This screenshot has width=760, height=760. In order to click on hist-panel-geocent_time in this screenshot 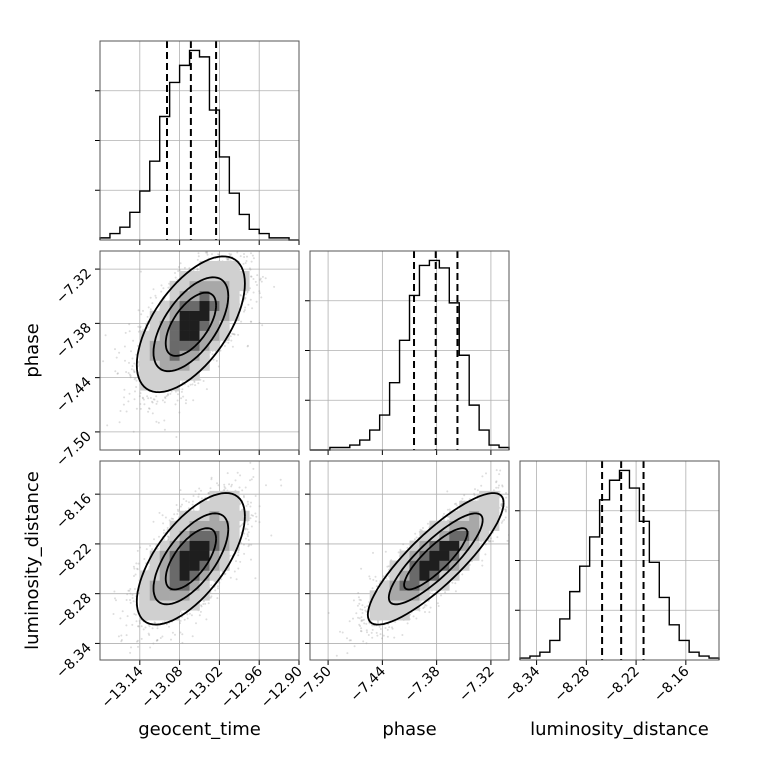, I will do `click(197, 142)`.